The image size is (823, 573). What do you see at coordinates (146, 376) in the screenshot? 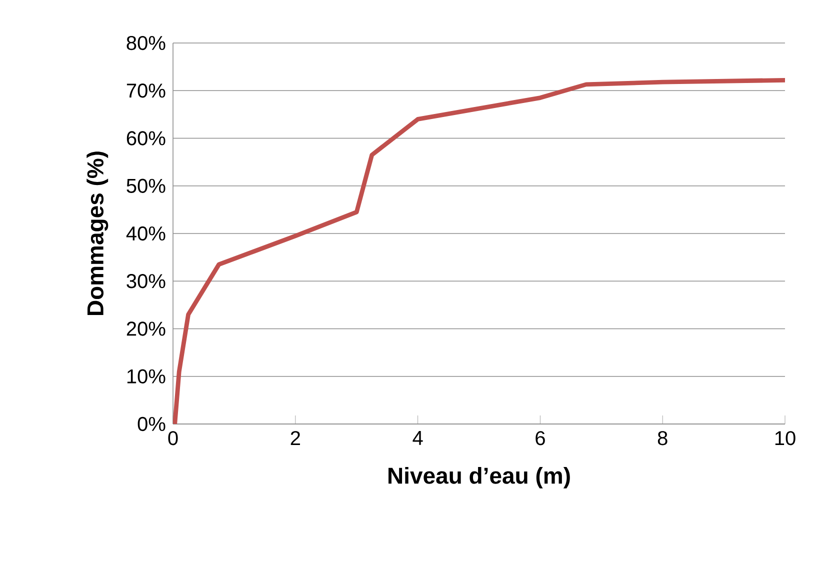
I see `y-tick-label: 10%` at bounding box center [146, 376].